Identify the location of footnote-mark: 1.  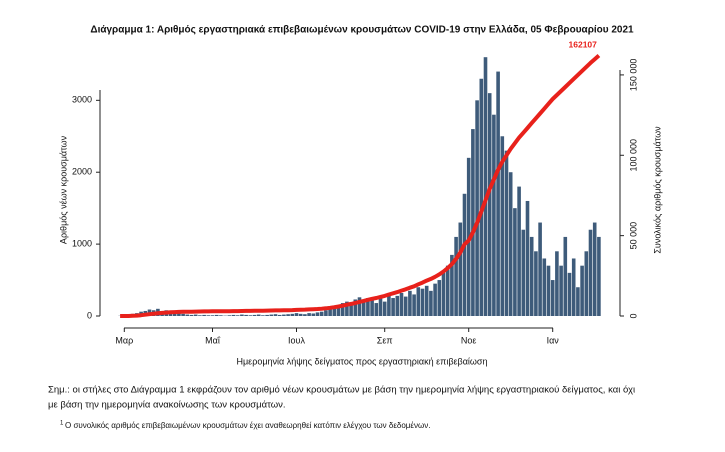
(62, 424).